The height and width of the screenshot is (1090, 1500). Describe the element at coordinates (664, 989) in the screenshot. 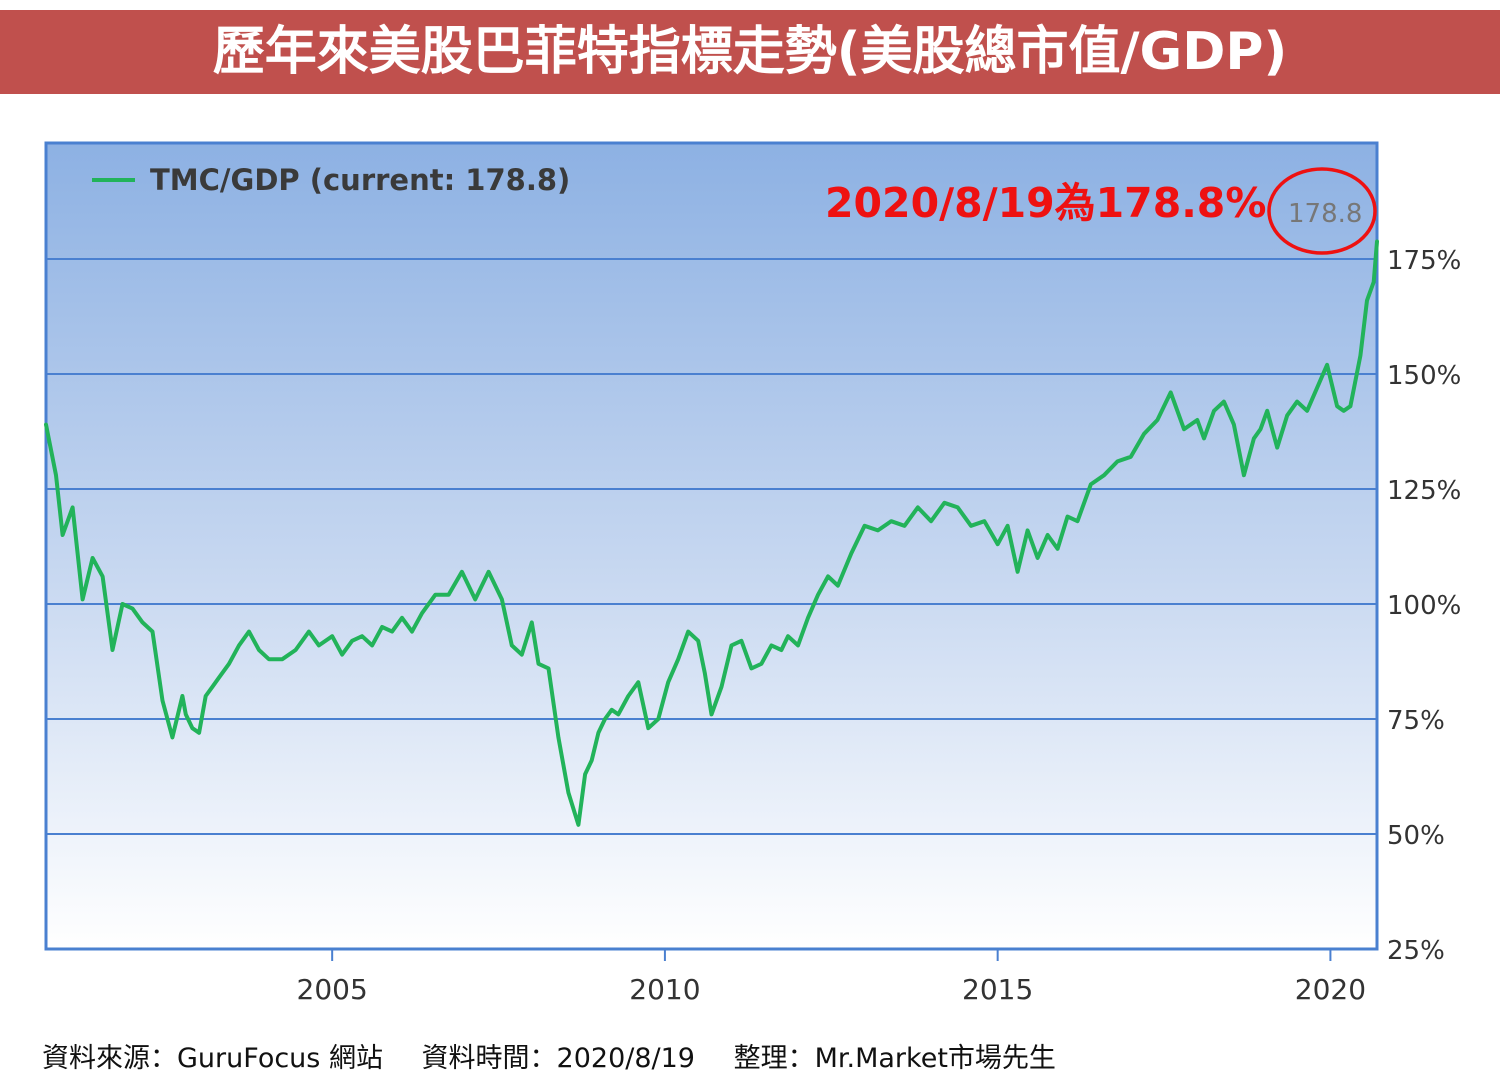

I see `x-tick-label: 2010` at that location.